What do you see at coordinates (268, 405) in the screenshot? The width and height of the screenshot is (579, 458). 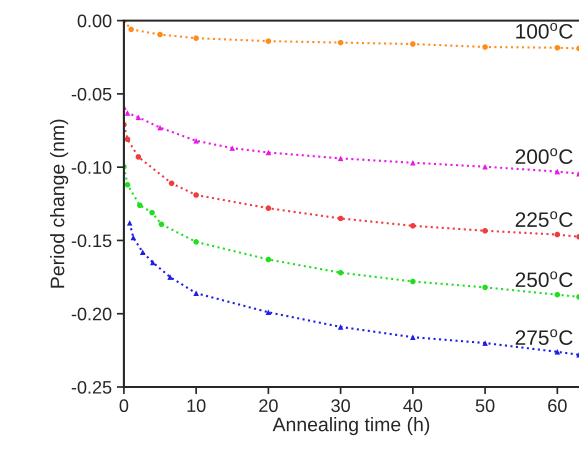 I see `x-tick-label: 20` at bounding box center [268, 405].